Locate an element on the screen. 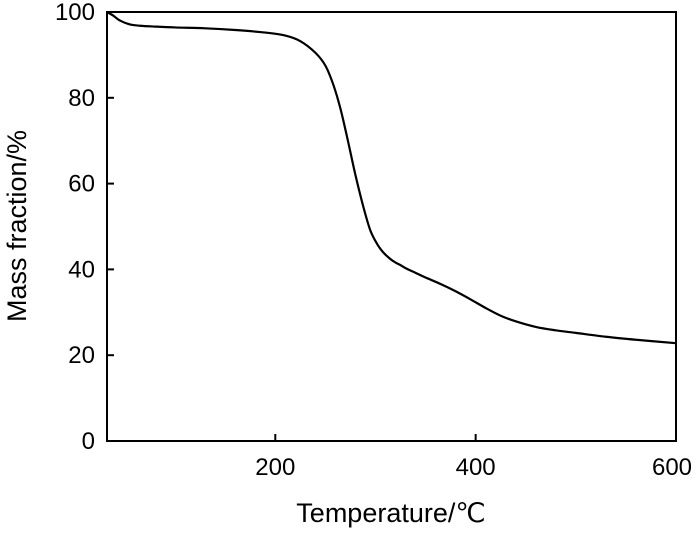  y-tick-label: 40 is located at coordinates (81, 269).